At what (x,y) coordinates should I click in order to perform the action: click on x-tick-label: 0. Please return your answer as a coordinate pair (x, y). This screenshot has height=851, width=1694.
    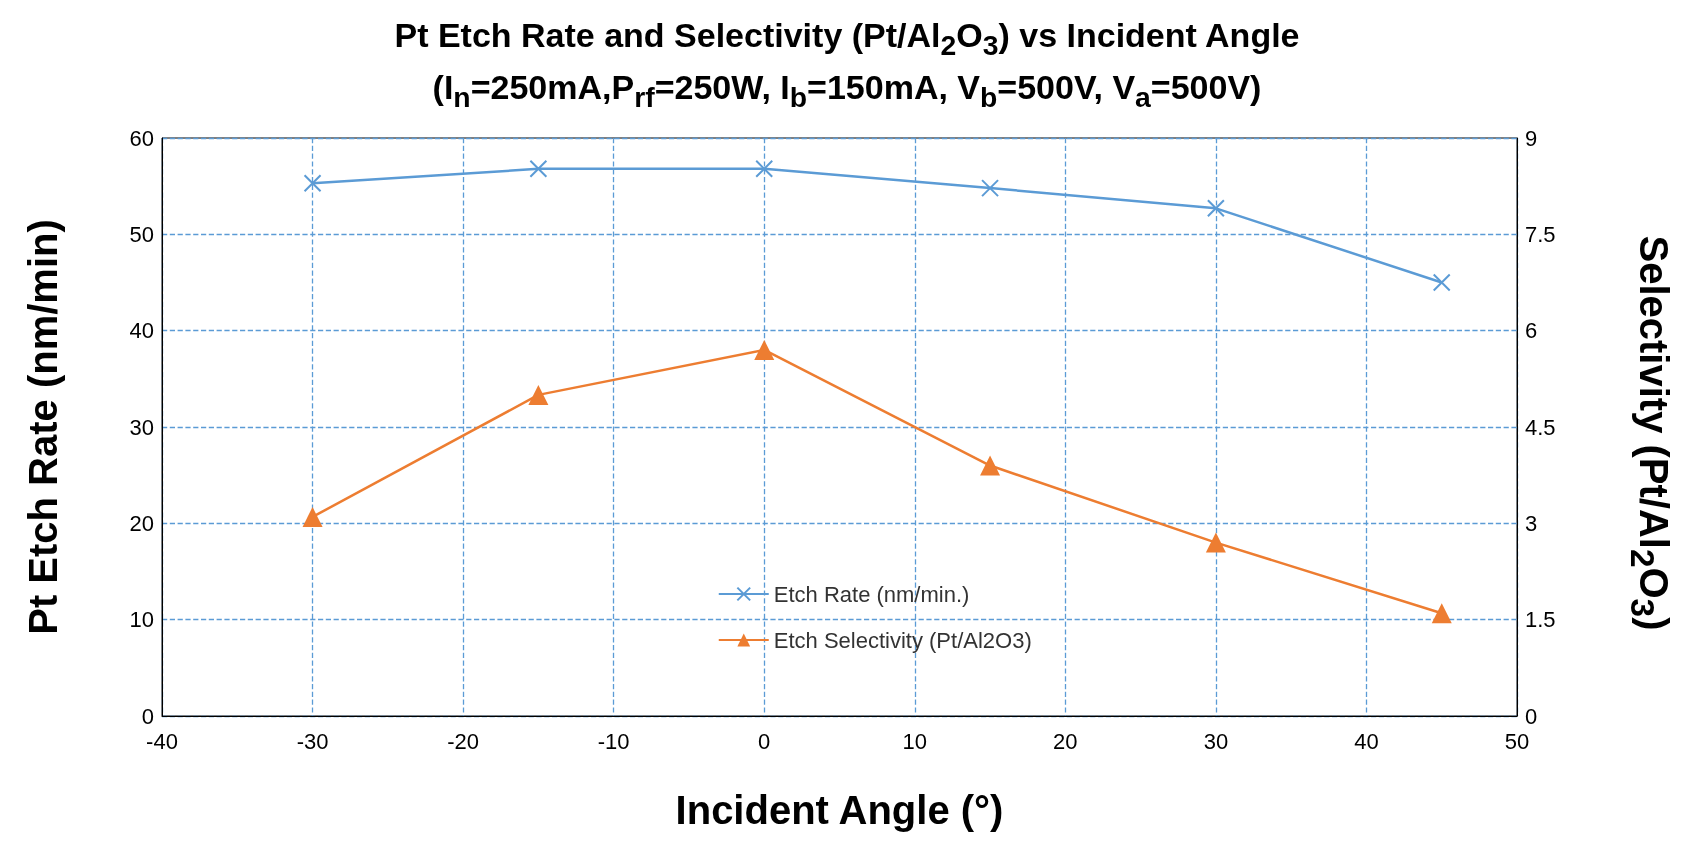
    Looking at the image, I should click on (764, 741).